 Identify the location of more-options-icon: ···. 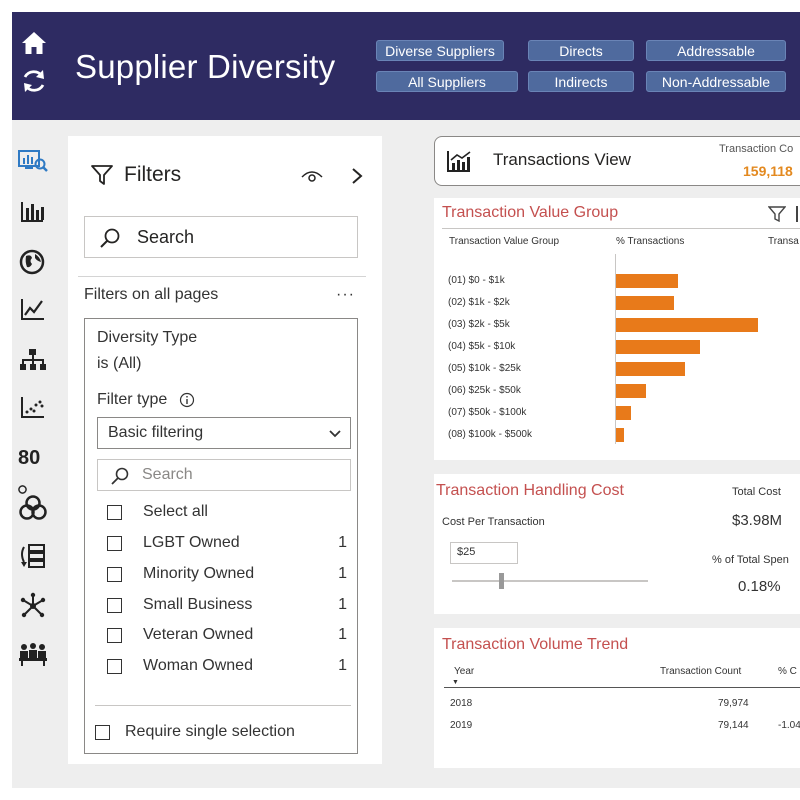
(345, 294).